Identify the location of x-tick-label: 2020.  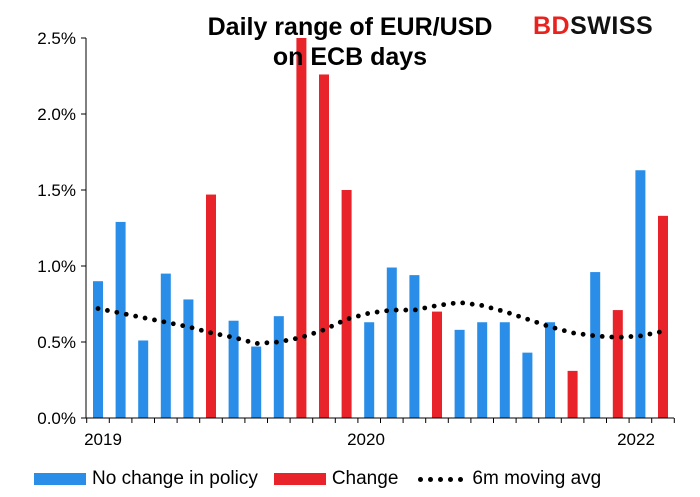
(366, 439).